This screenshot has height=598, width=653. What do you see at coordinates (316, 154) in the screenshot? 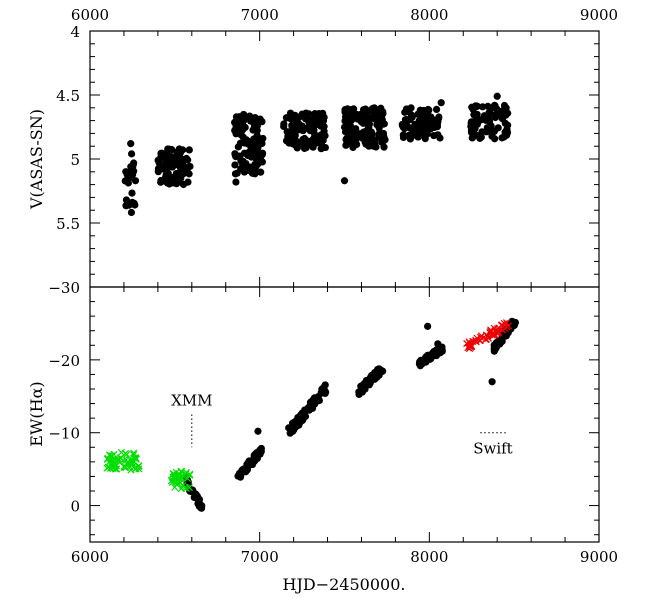
I see `top-panel-marks` at bounding box center [316, 154].